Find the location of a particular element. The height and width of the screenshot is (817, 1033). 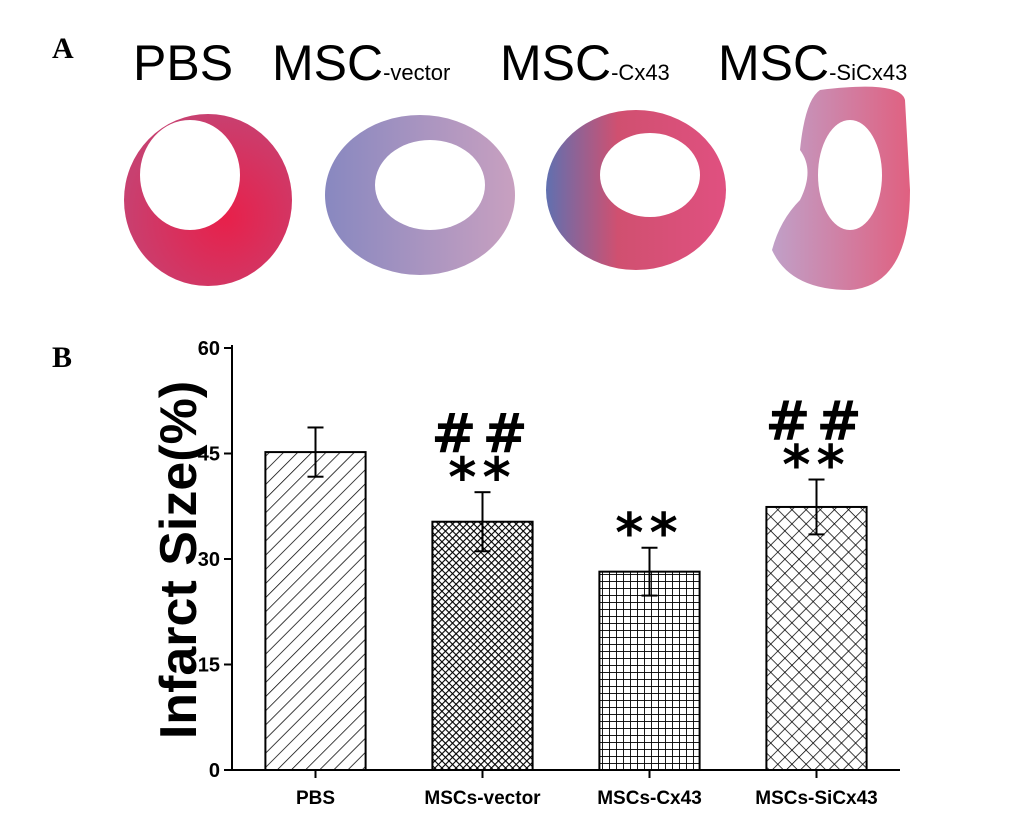

y-tick-label: 30 is located at coordinates (209, 560).